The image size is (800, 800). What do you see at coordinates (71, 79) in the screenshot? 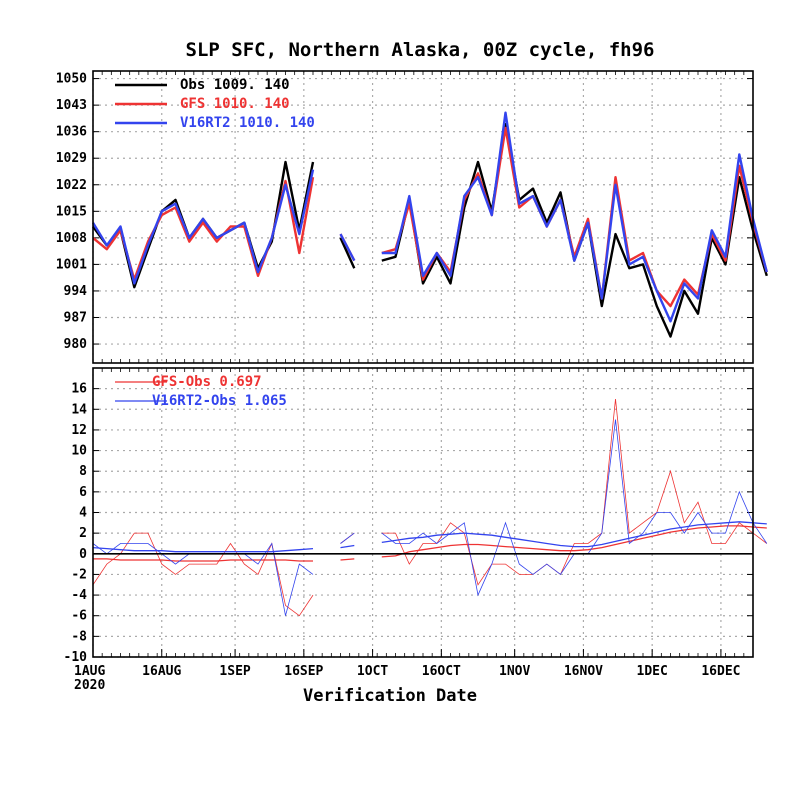
I see `y-tick-label: 1050` at bounding box center [71, 79].